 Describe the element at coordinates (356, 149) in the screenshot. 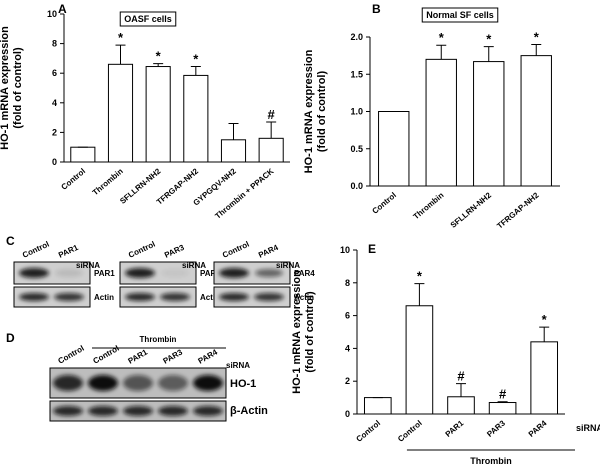

I see `y-tick-label: 0.5` at that location.